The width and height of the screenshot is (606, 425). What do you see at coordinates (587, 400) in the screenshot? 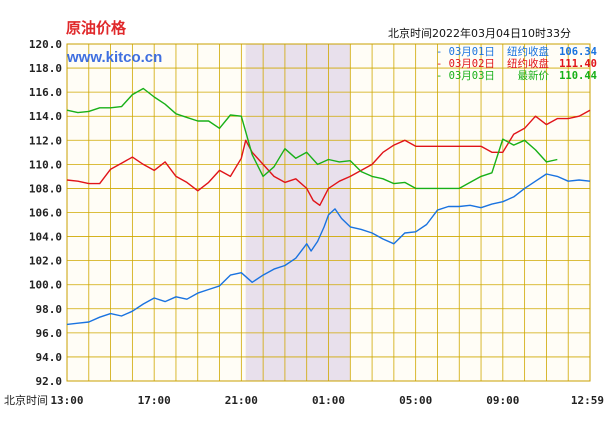
I see `x-tick-label: 12:59` at bounding box center [587, 400].